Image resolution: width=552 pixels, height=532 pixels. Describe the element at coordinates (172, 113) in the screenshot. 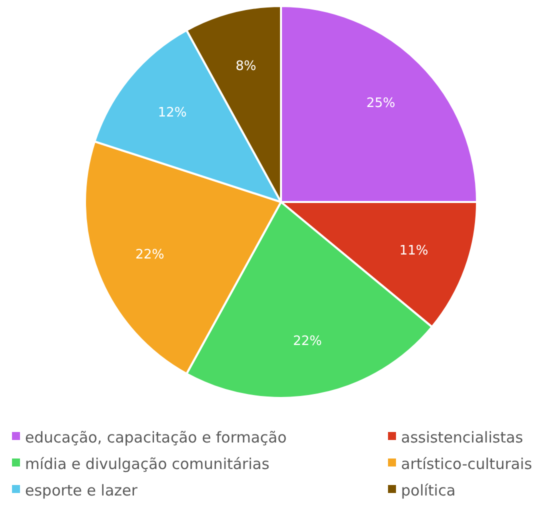

I see `data-label: 12%` at that location.